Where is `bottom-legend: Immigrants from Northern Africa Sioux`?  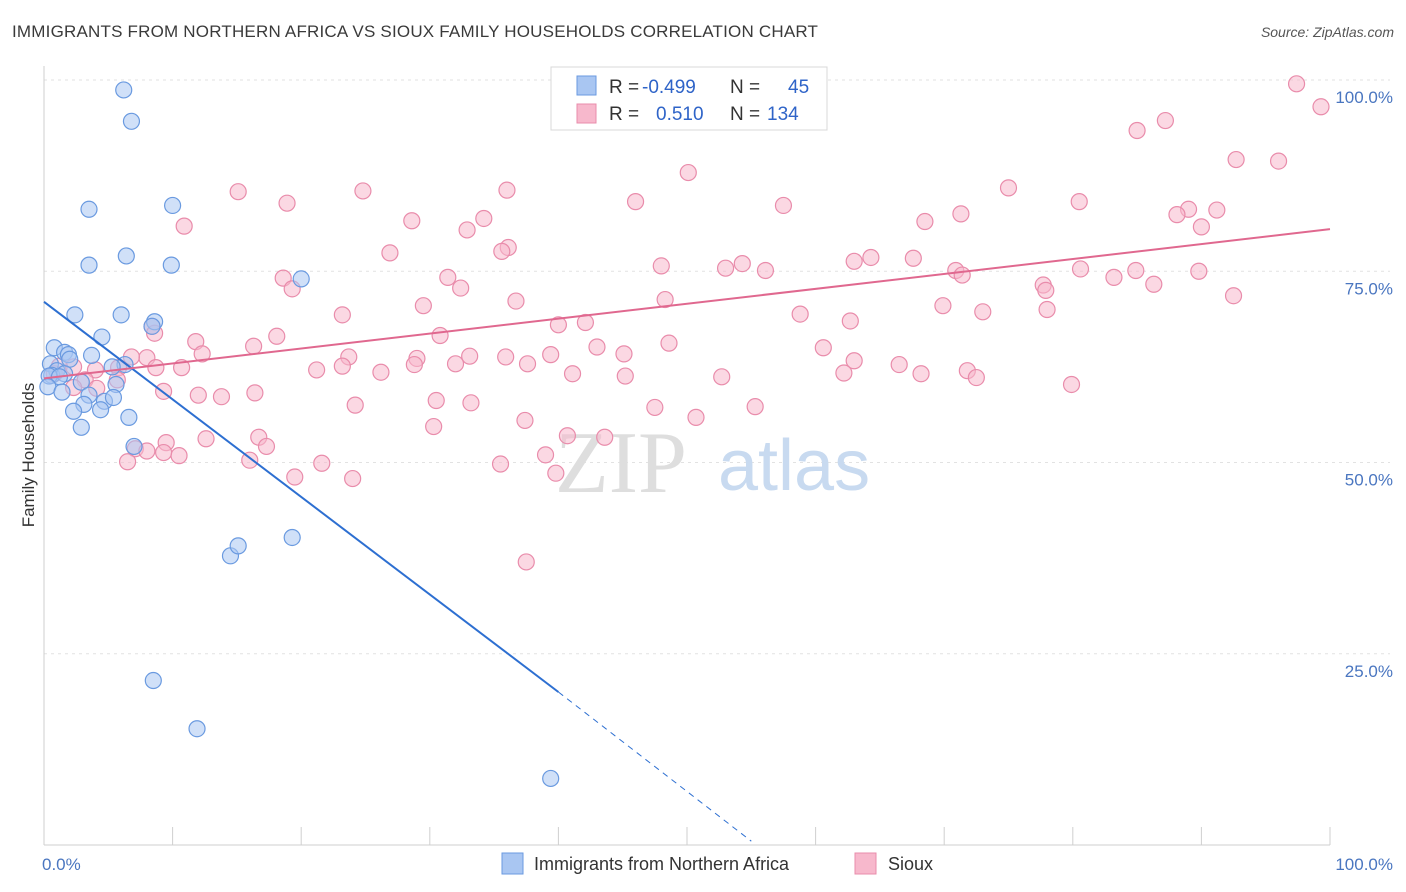 bottom-legend: Immigrants from Northern Africa Sioux is located at coordinates (717, 863).